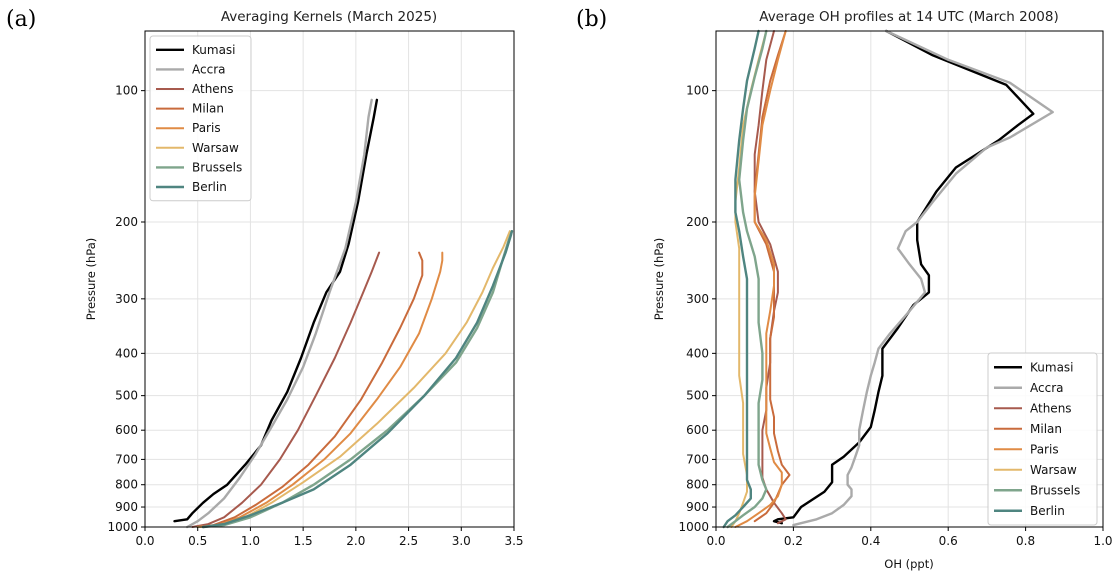 The image size is (1112, 575). I want to click on panel-b-legend-label-brussels: Brussels, so click(1055, 490).